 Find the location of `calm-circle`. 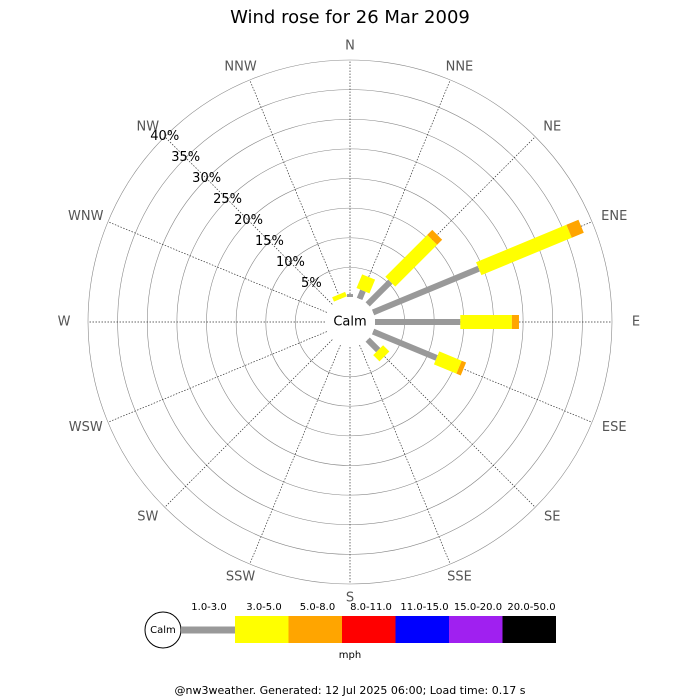

calm-circle is located at coordinates (350, 322).